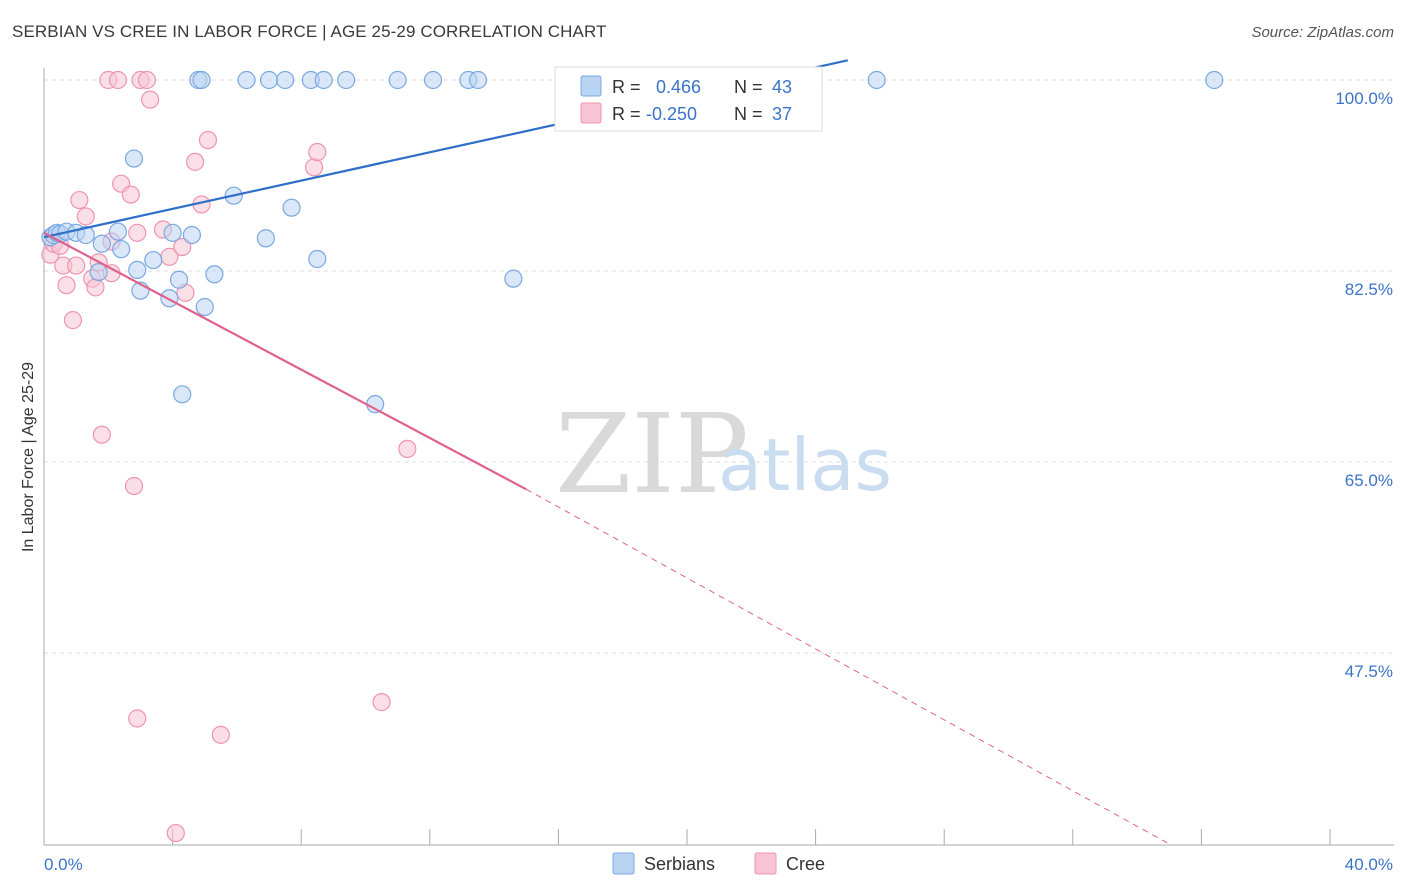  Describe the element at coordinates (1322, 32) in the screenshot. I see `chart-source: Source: ZipAtlas.com` at that location.